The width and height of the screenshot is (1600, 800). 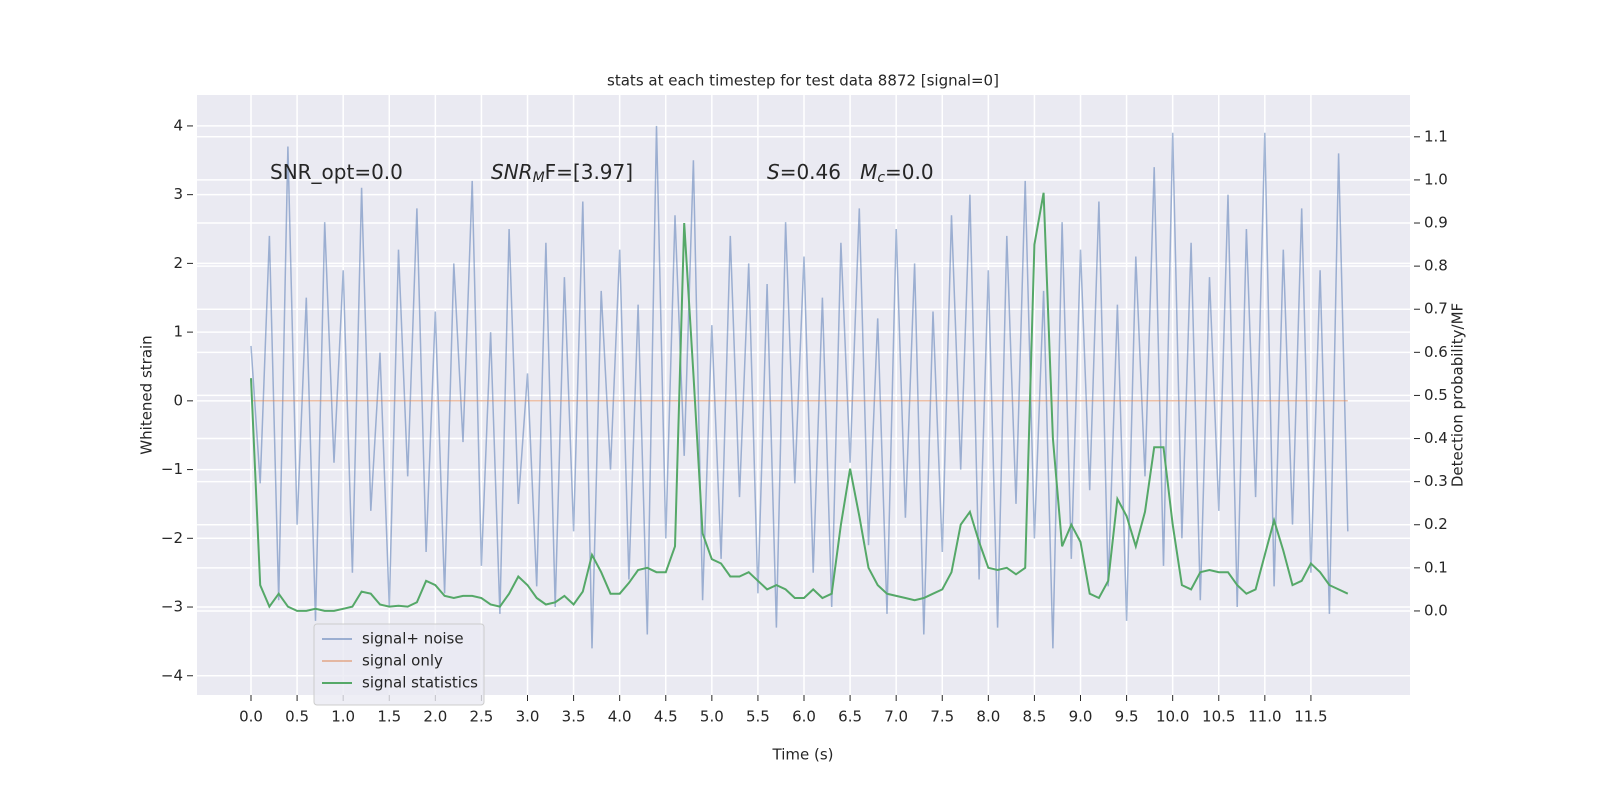 What do you see at coordinates (481, 717) in the screenshot?
I see `x-tick-label: 2.5` at bounding box center [481, 717].